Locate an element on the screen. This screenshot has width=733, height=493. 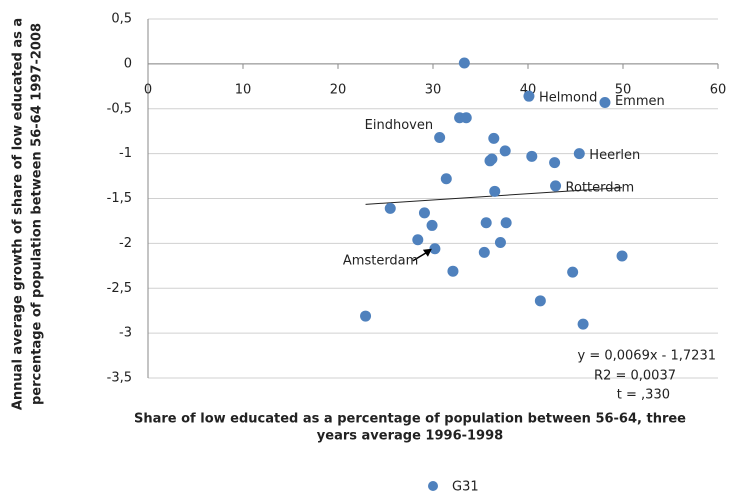
y-tick-label: 0,5 is located at coordinates (121, 19).